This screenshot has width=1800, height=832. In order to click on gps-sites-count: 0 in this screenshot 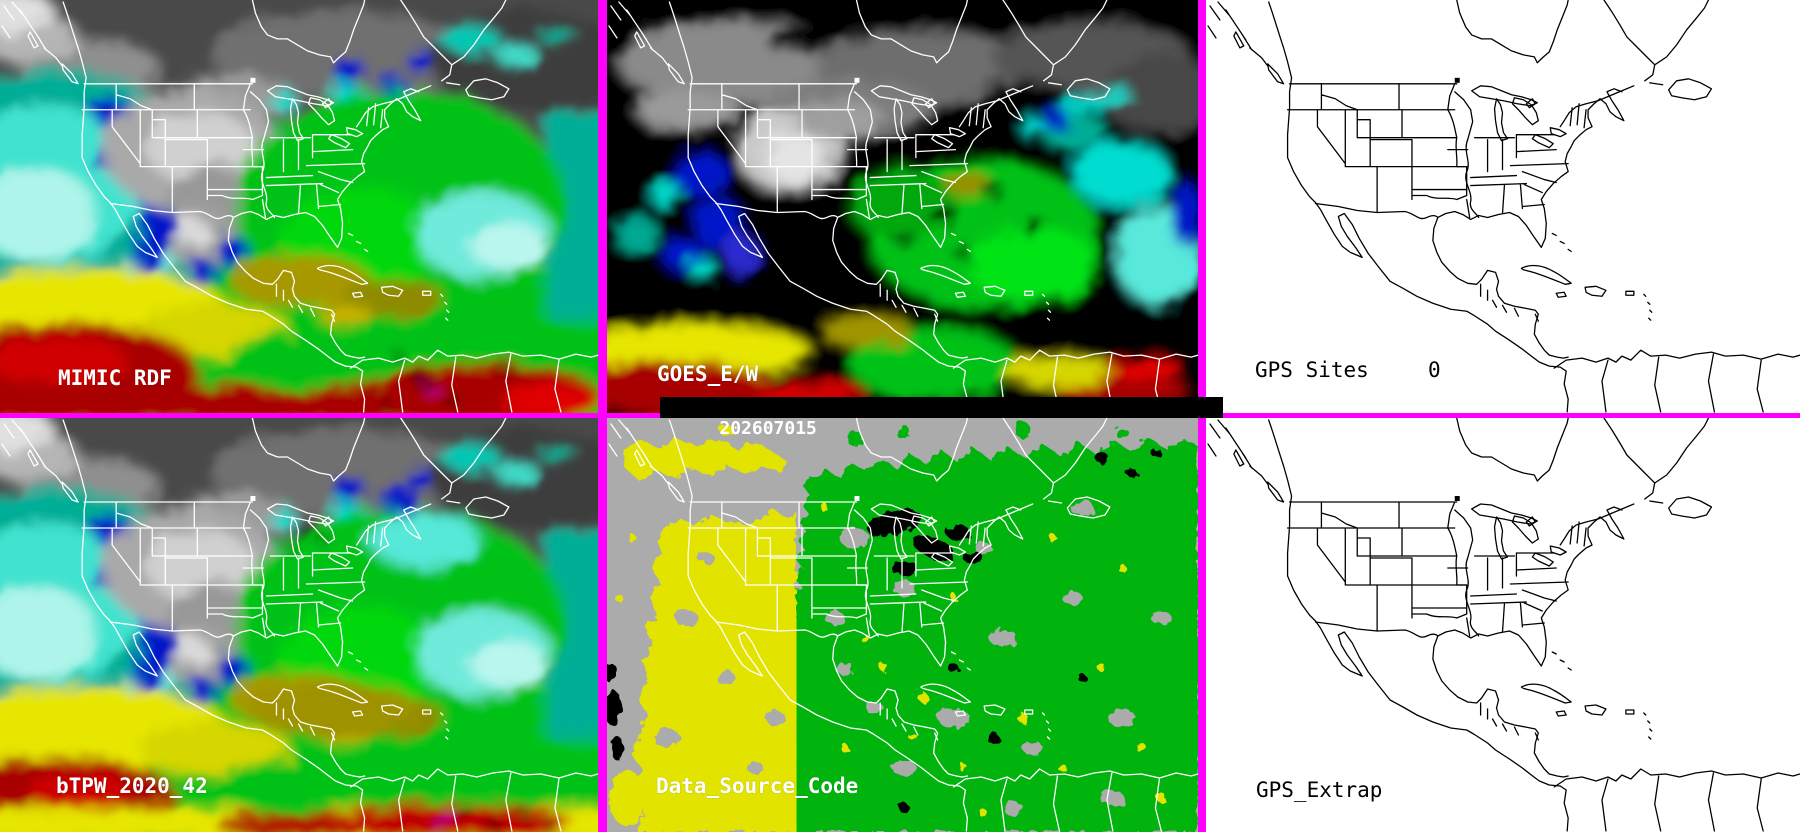, I will do `click(1434, 370)`.